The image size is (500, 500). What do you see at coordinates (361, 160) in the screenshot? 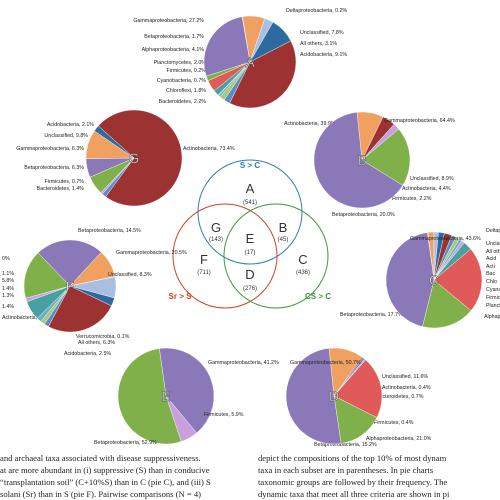
I see `pie-b-letter: B` at bounding box center [361, 160].